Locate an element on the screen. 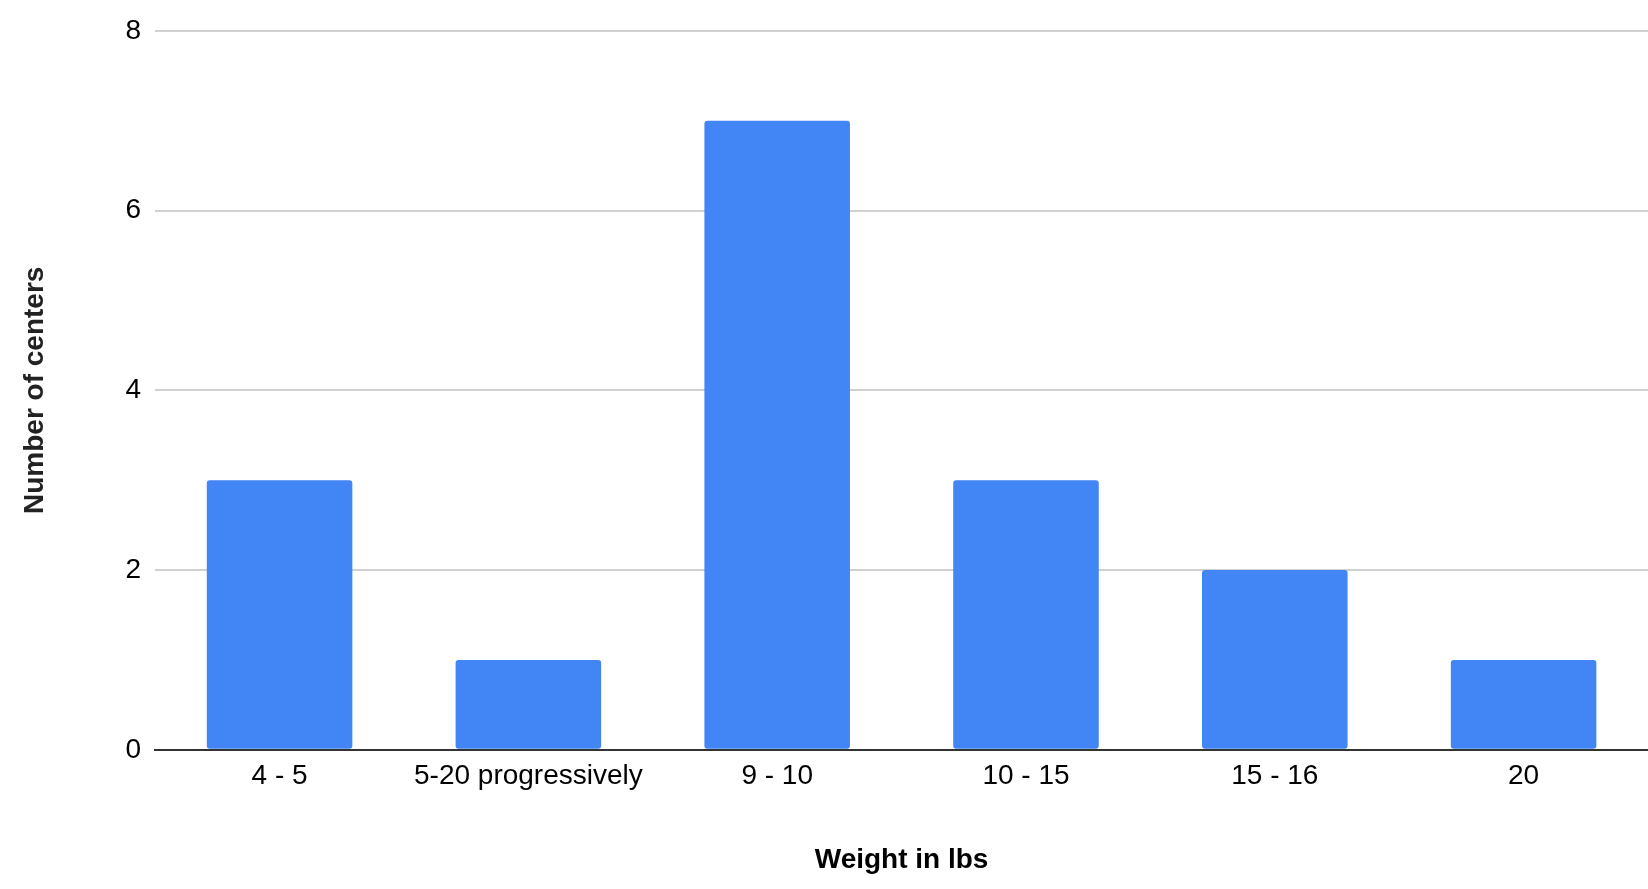 The height and width of the screenshot is (889, 1648). x-tick-label: 4 - 5 is located at coordinates (279, 775).